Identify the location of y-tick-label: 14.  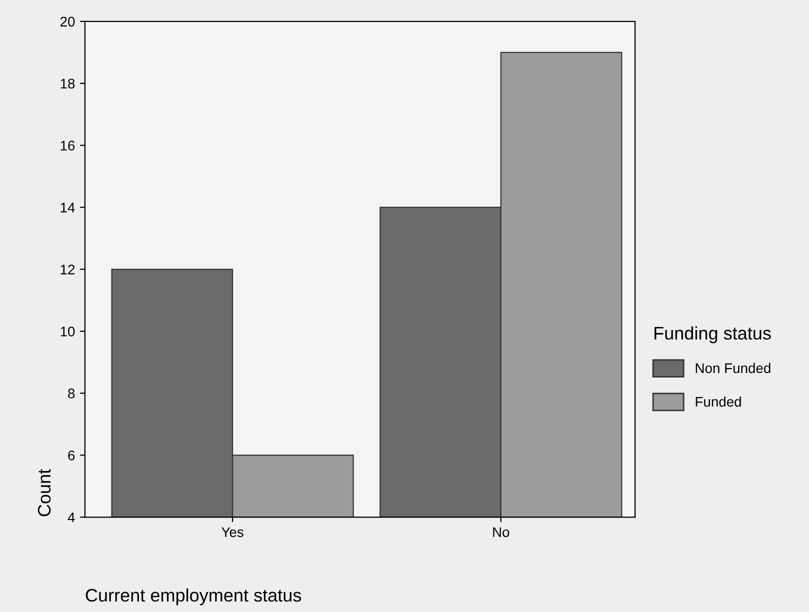
(67, 207).